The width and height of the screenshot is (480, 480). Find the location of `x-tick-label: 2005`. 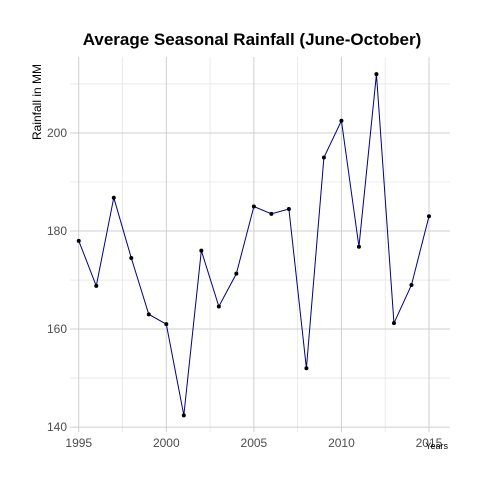

x-tick-label: 2005 is located at coordinates (254, 443).